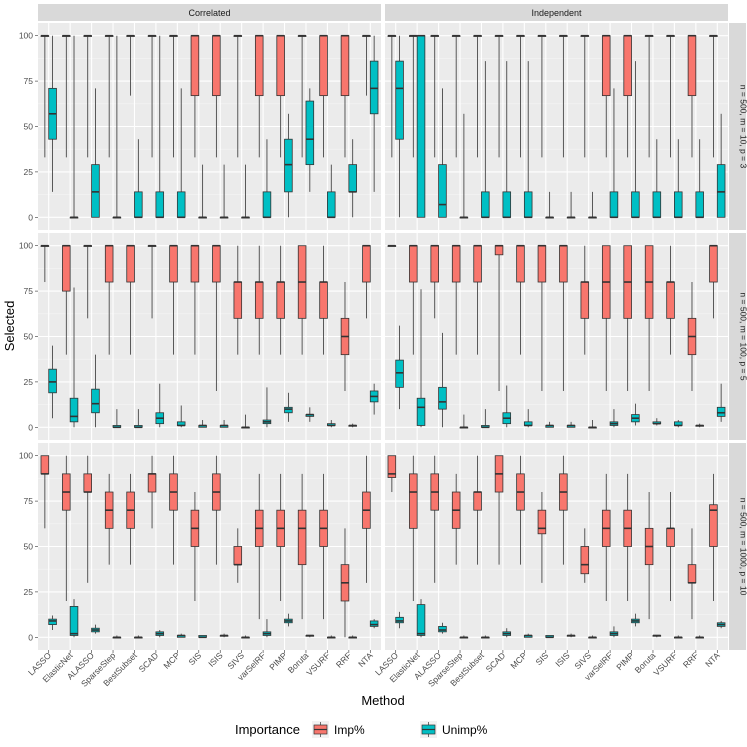  I want to click on y-tick-label: 0, so click(30, 427).